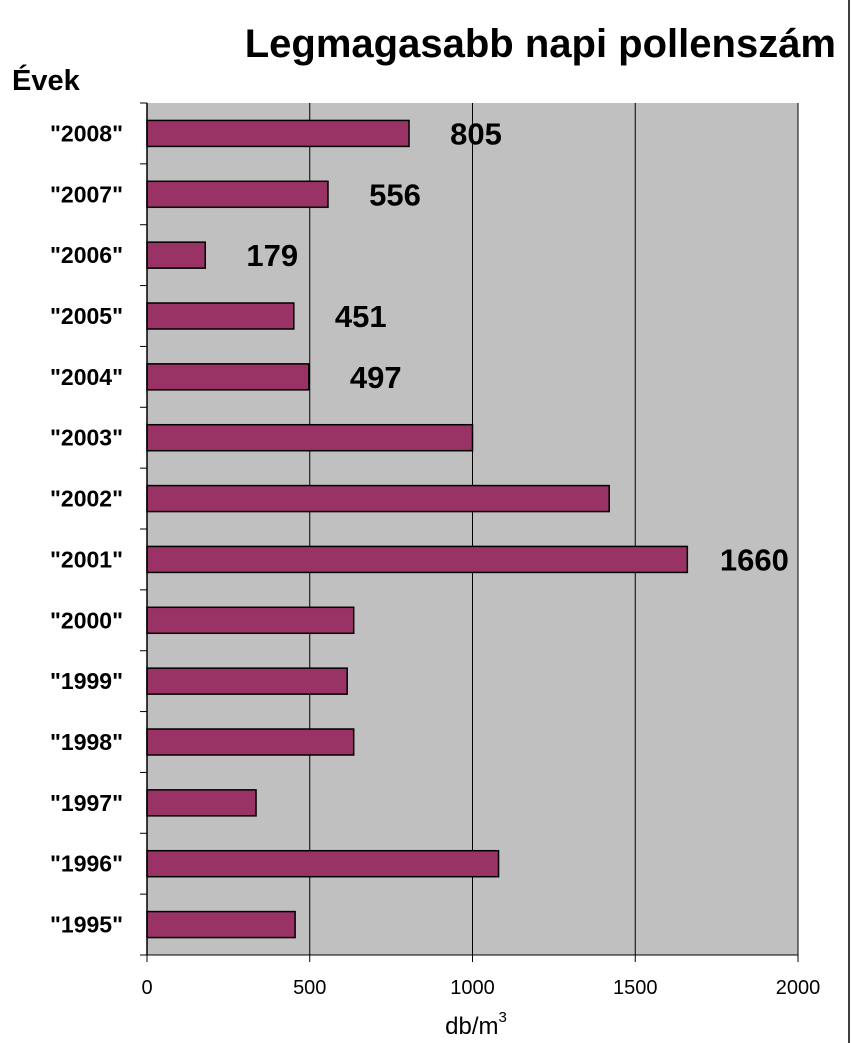 This screenshot has height=1043, width=852. I want to click on category-label: "2000", so click(86, 620).